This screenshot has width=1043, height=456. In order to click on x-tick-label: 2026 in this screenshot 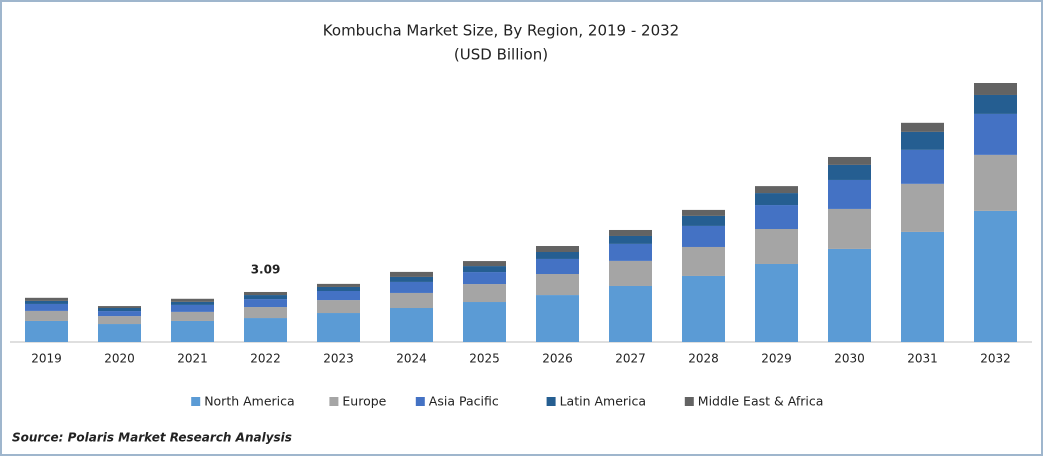, I will do `click(557, 359)`.